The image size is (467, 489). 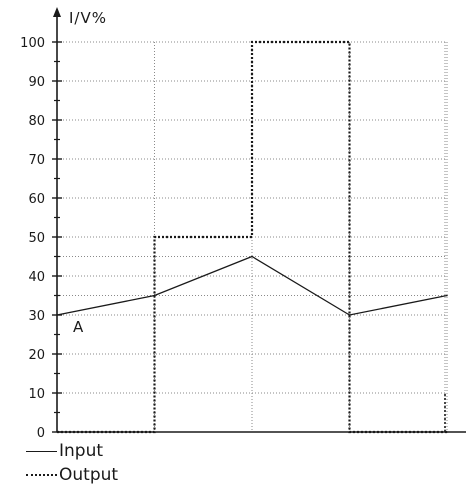 What do you see at coordinates (36, 199) in the screenshot?
I see `y-tick-label: 60` at bounding box center [36, 199].